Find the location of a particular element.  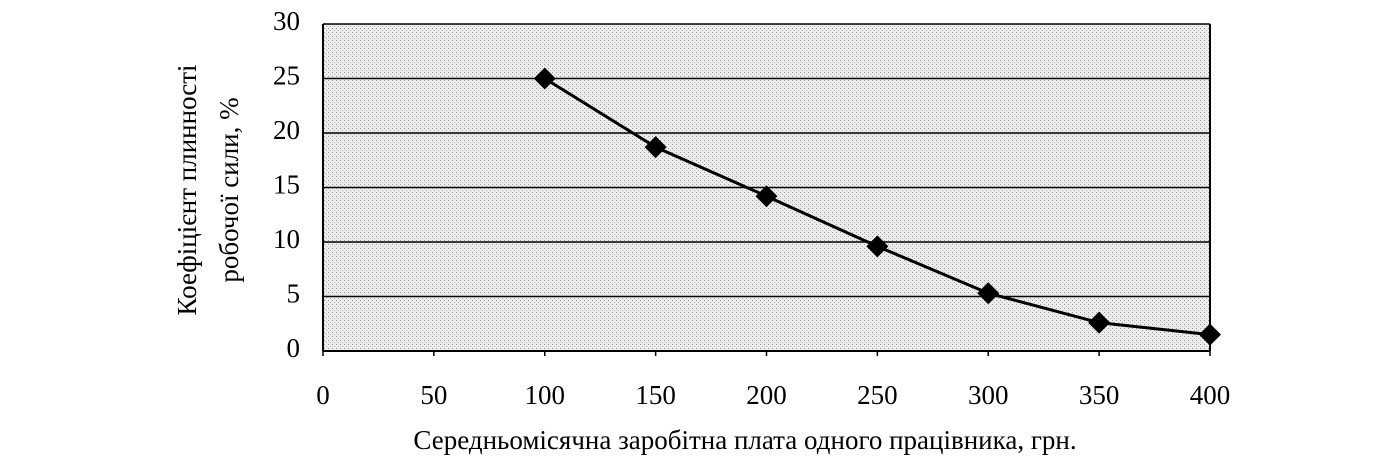

x-tick-label: 0 is located at coordinates (323, 395).